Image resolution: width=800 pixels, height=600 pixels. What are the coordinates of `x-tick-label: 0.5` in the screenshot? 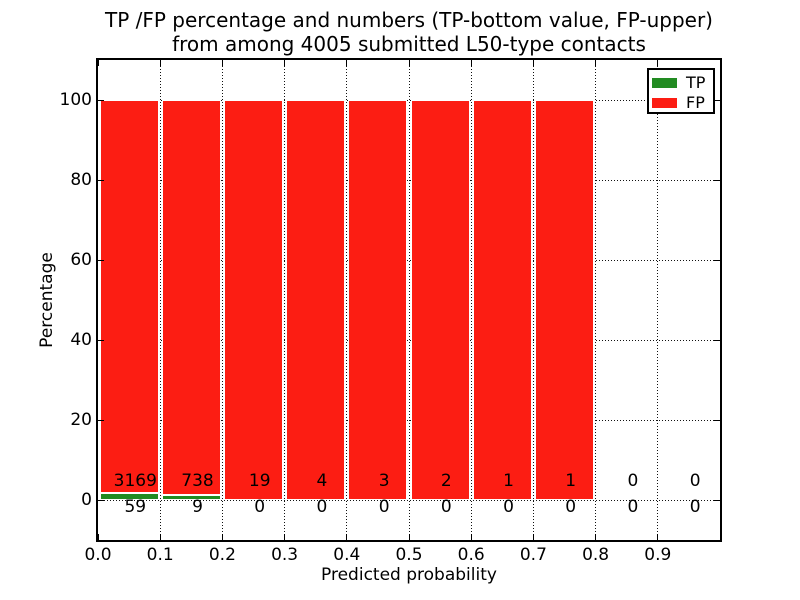 It's located at (409, 555).